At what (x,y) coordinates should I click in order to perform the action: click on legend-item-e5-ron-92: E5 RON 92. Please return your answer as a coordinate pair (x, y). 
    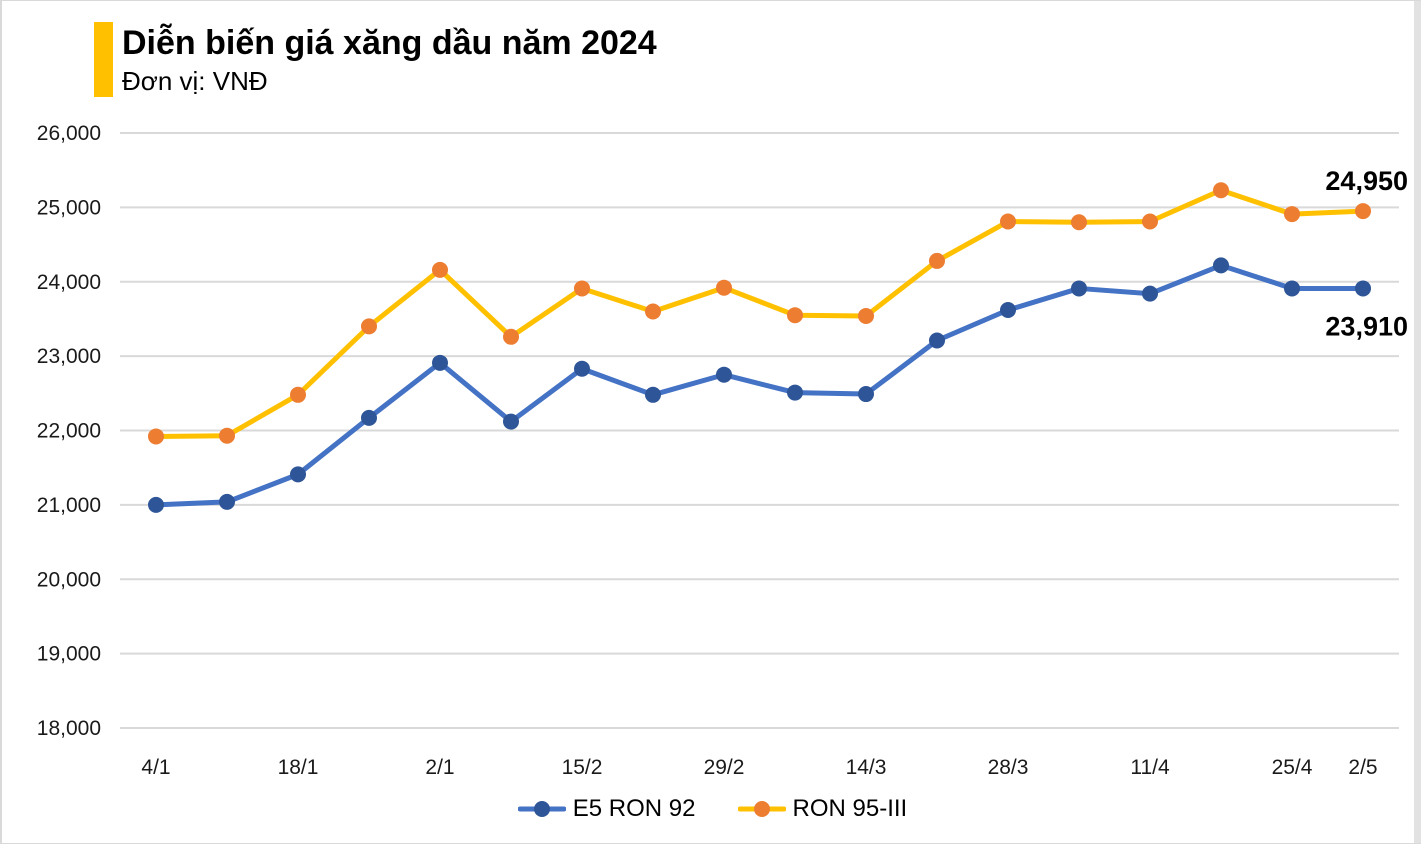
    Looking at the image, I should click on (606, 809).